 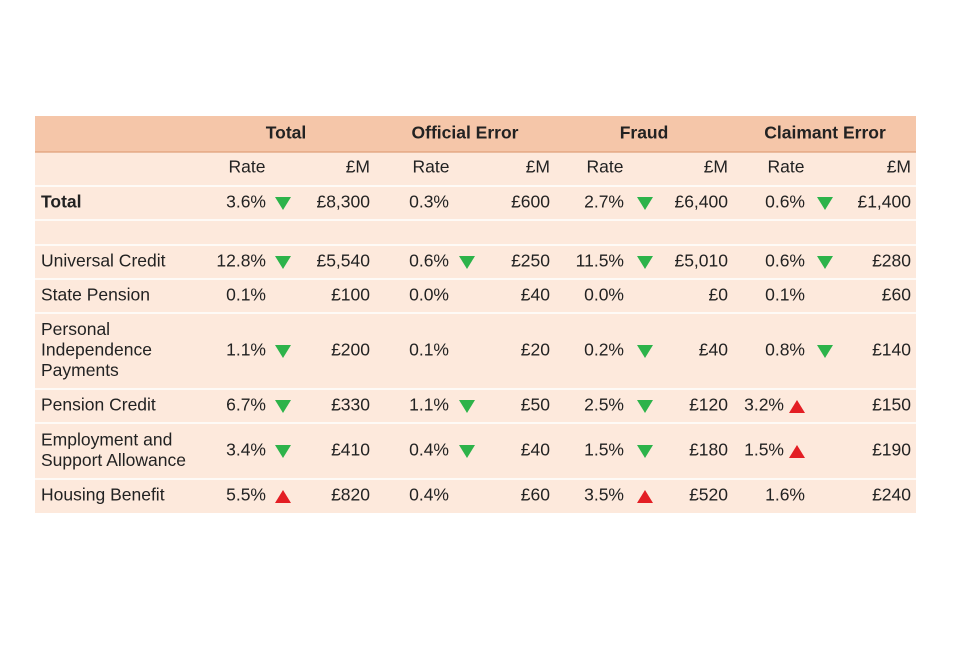 I want to click on amount: £100, so click(x=350, y=295).